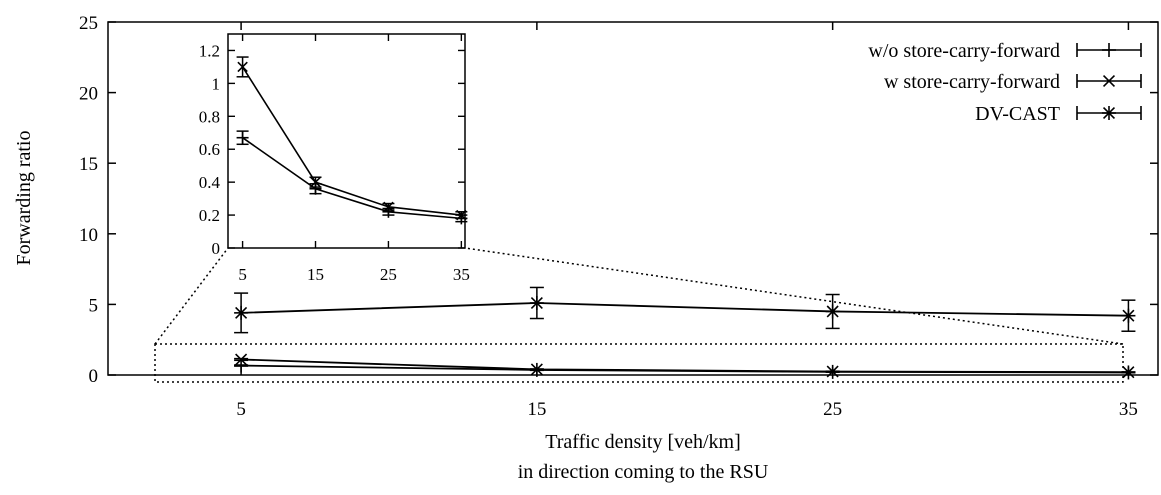 This screenshot has height=495, width=1161. What do you see at coordinates (216, 248) in the screenshot?
I see `inset-y-tick-label: 0` at bounding box center [216, 248].